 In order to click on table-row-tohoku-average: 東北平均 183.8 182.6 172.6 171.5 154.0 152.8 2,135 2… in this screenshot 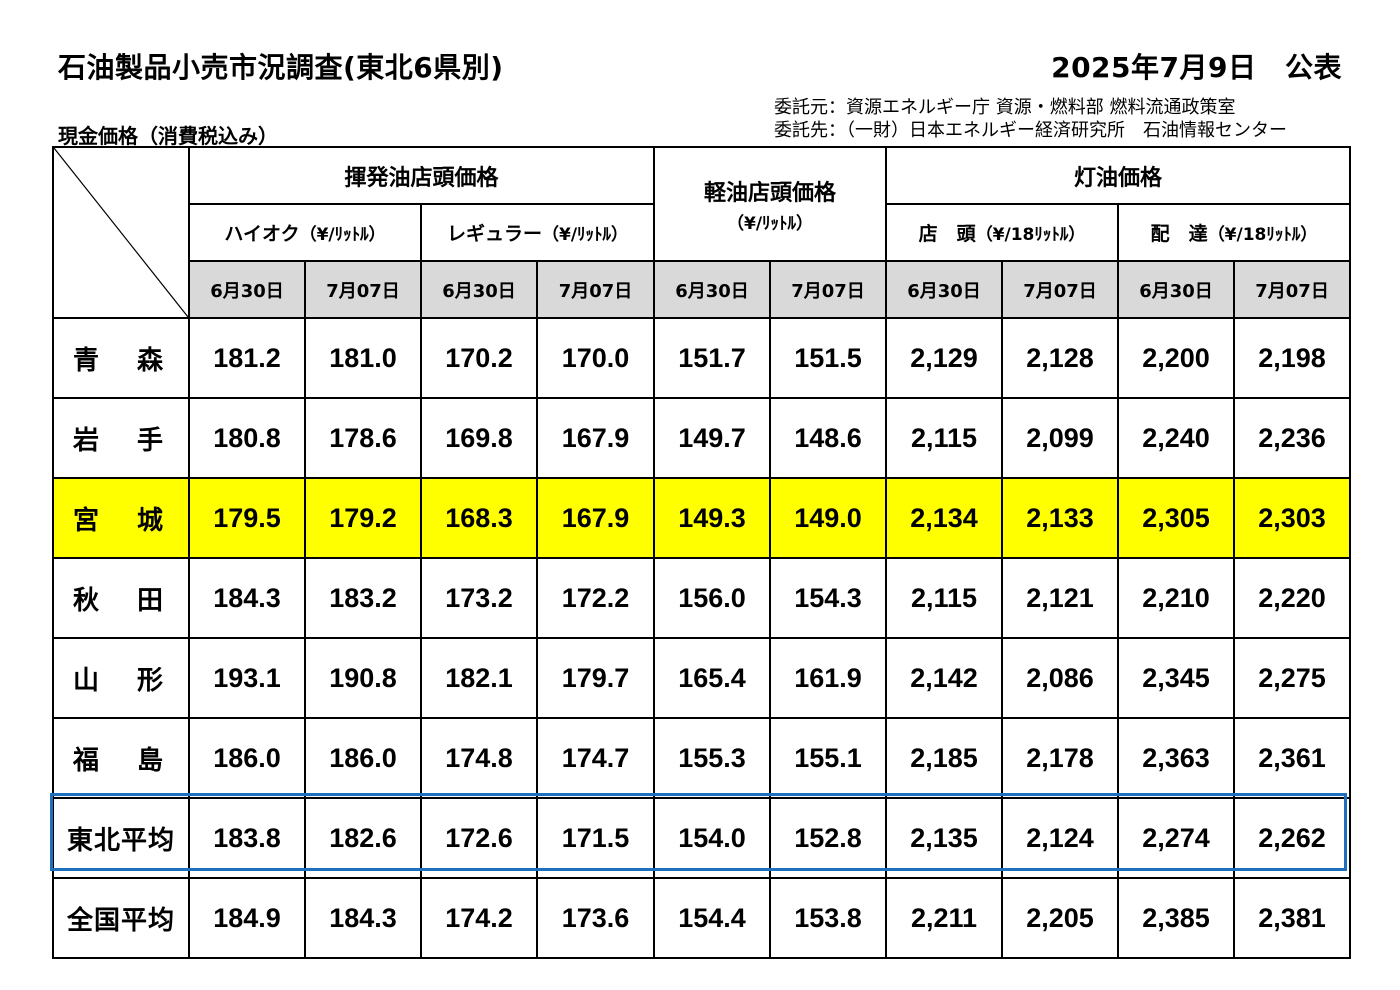, I will do `click(702, 838)`.